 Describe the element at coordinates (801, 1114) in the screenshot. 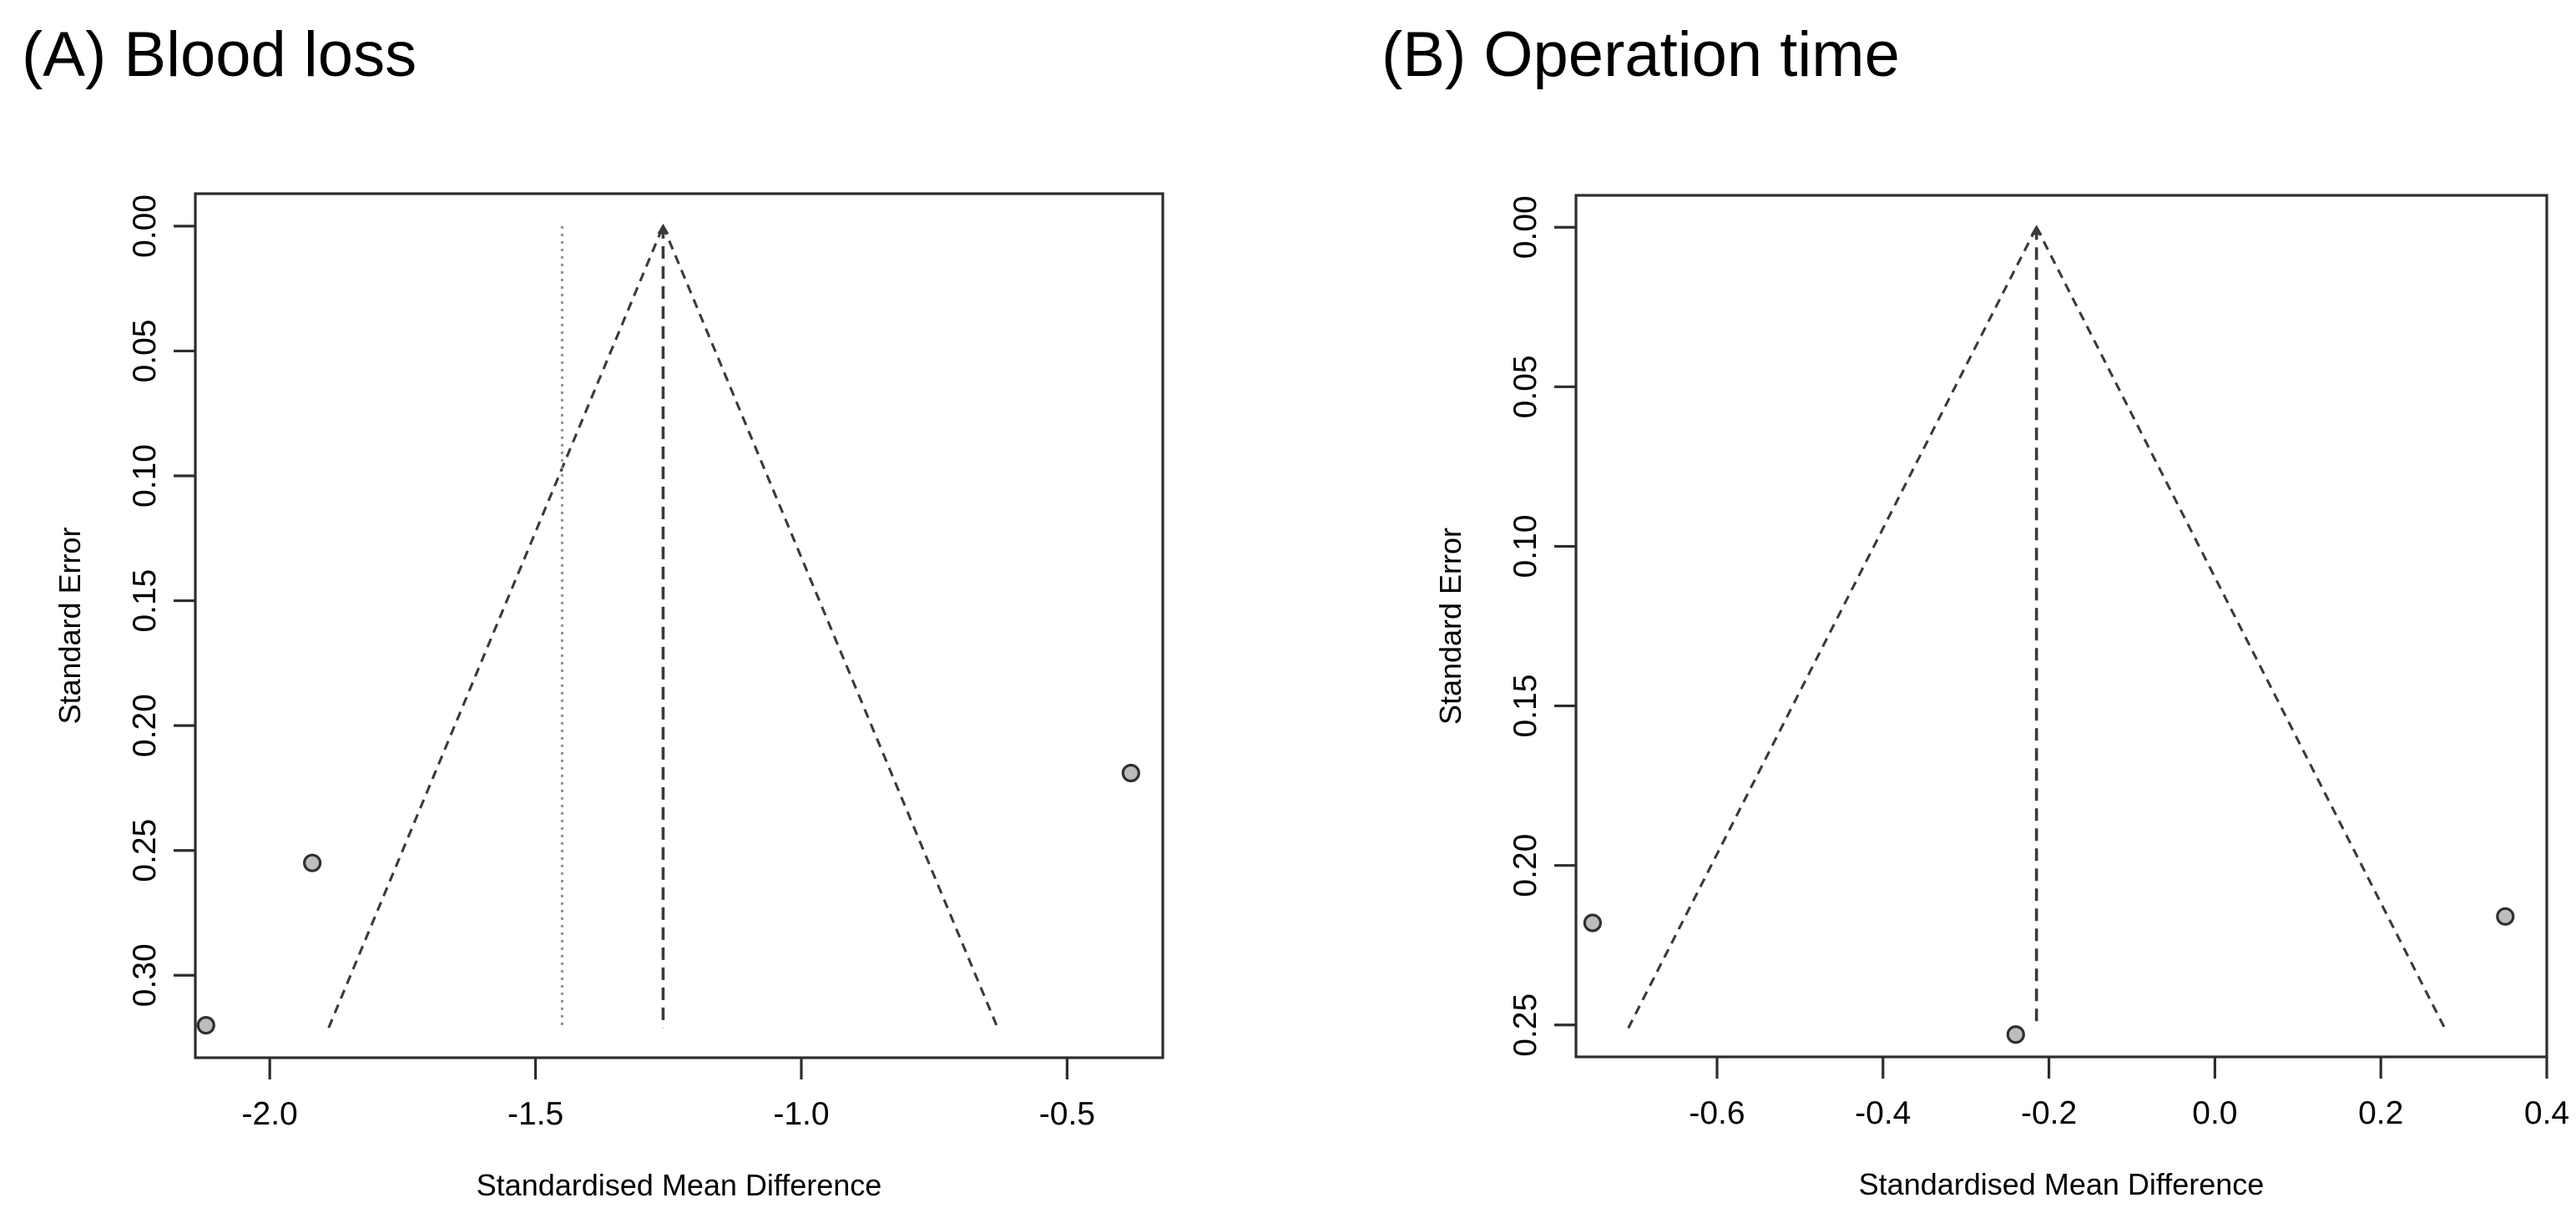

I see `x-tick-label: -1.0` at that location.